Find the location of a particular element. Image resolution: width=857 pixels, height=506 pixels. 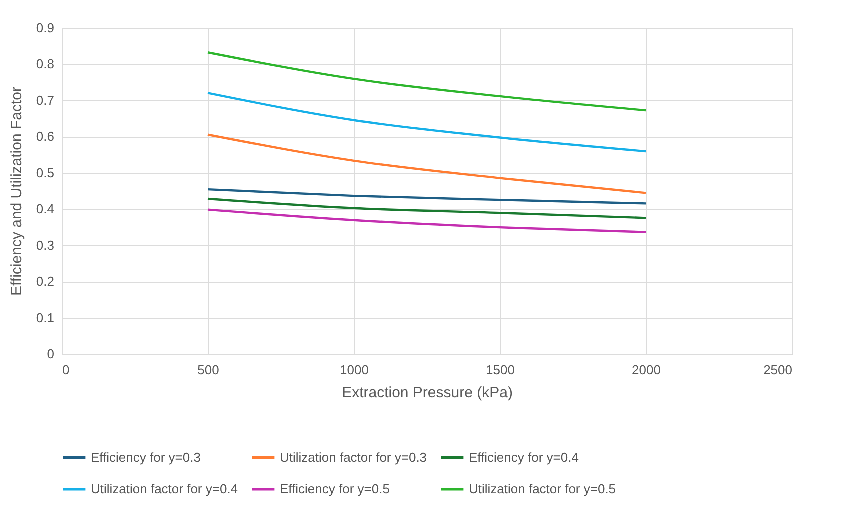

x-tick-label: 500 is located at coordinates (209, 370).